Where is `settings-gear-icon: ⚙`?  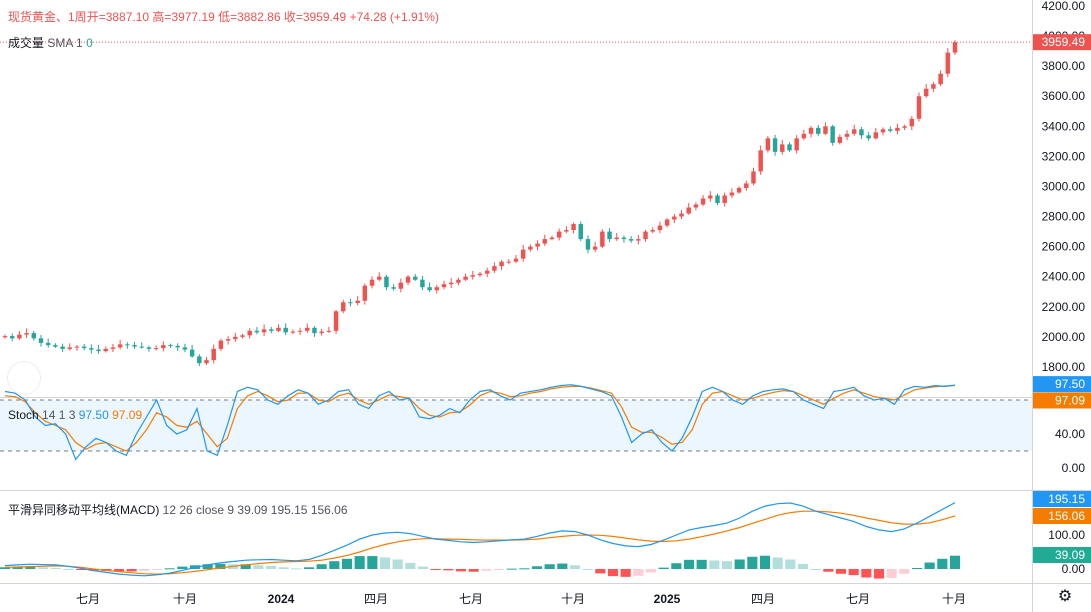
settings-gear-icon: ⚙ is located at coordinates (1065, 596).